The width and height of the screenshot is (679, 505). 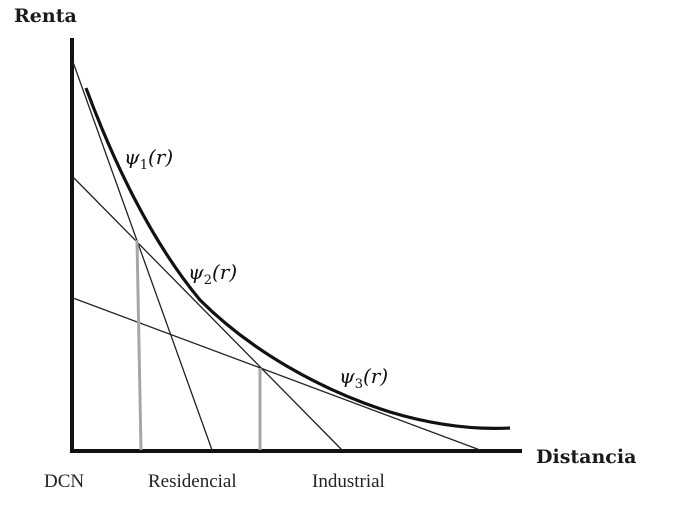 I want to click on zone-label-residential: Residencial, so click(x=192, y=481).